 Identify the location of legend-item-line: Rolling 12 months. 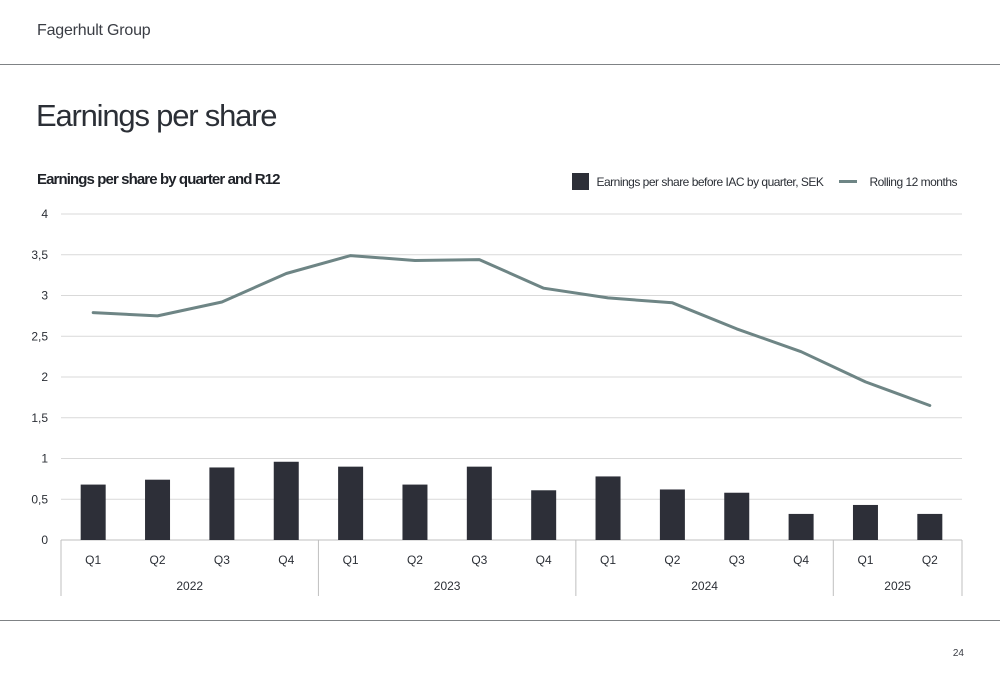
(890, 182).